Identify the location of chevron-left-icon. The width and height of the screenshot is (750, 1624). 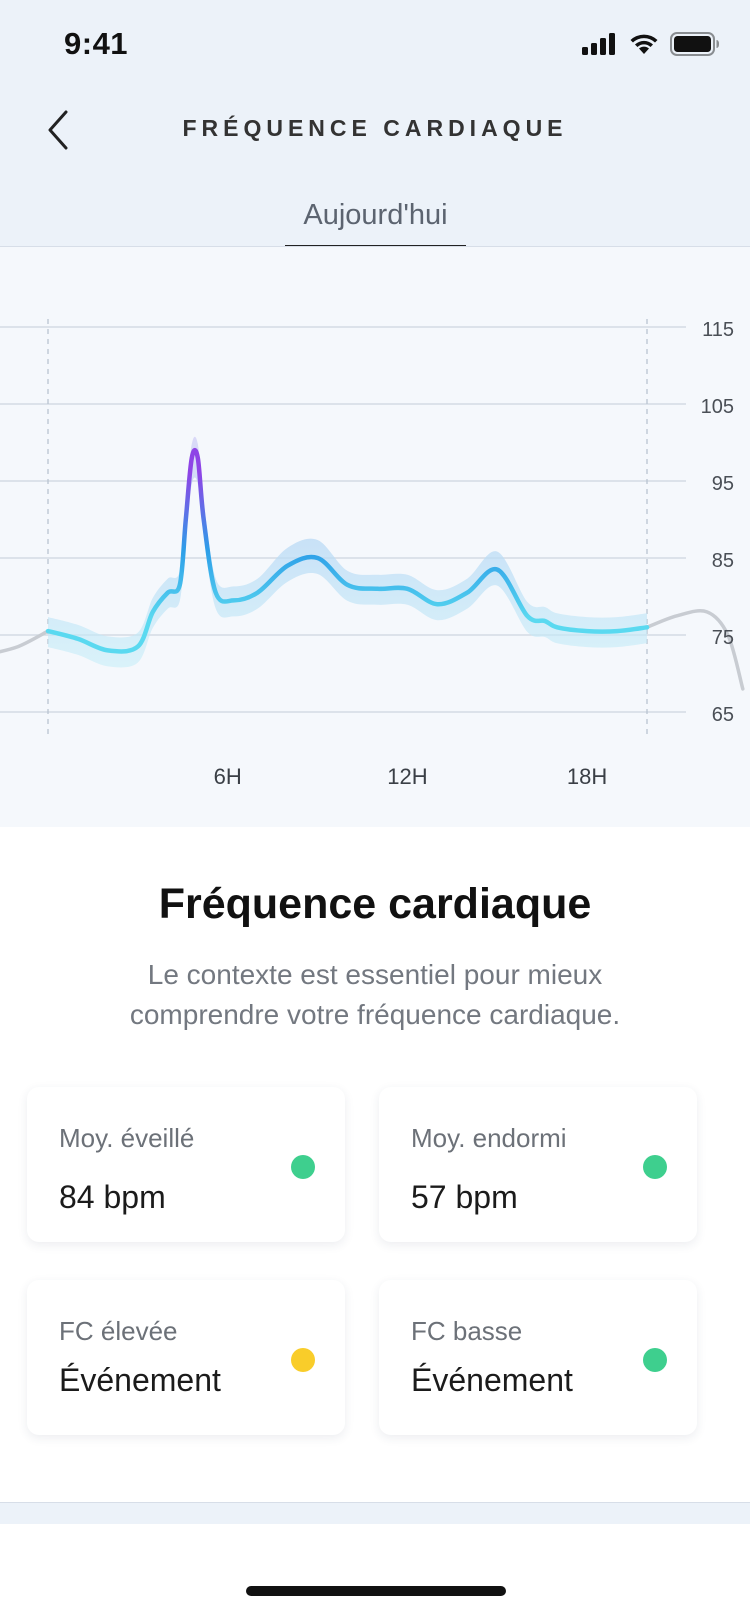
(58, 130).